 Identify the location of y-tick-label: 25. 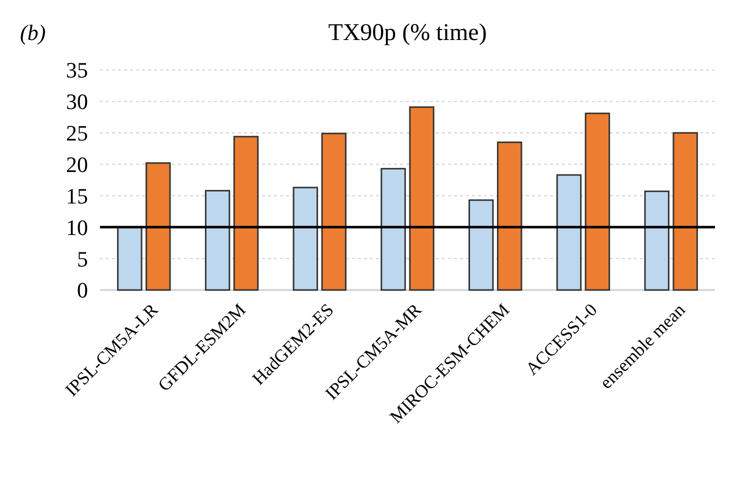
(77, 133).